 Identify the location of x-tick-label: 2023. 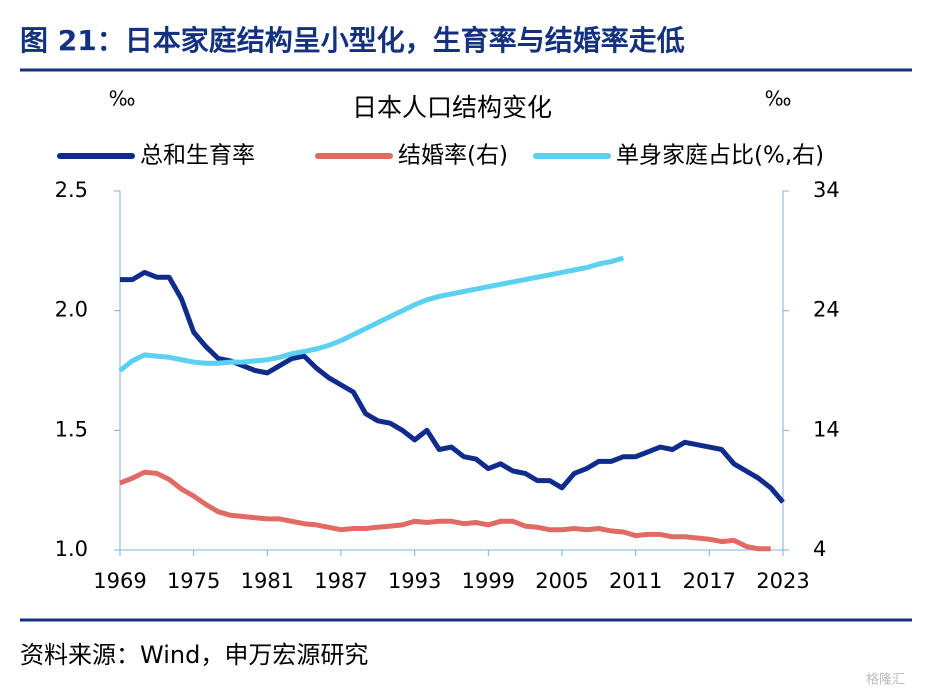
(782, 581).